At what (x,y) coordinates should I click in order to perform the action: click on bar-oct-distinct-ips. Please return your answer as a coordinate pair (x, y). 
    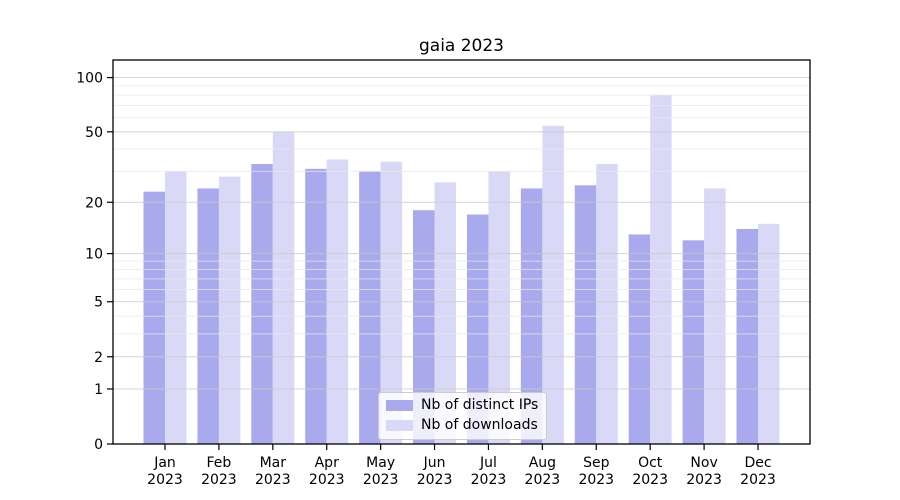
    Looking at the image, I should click on (639, 339).